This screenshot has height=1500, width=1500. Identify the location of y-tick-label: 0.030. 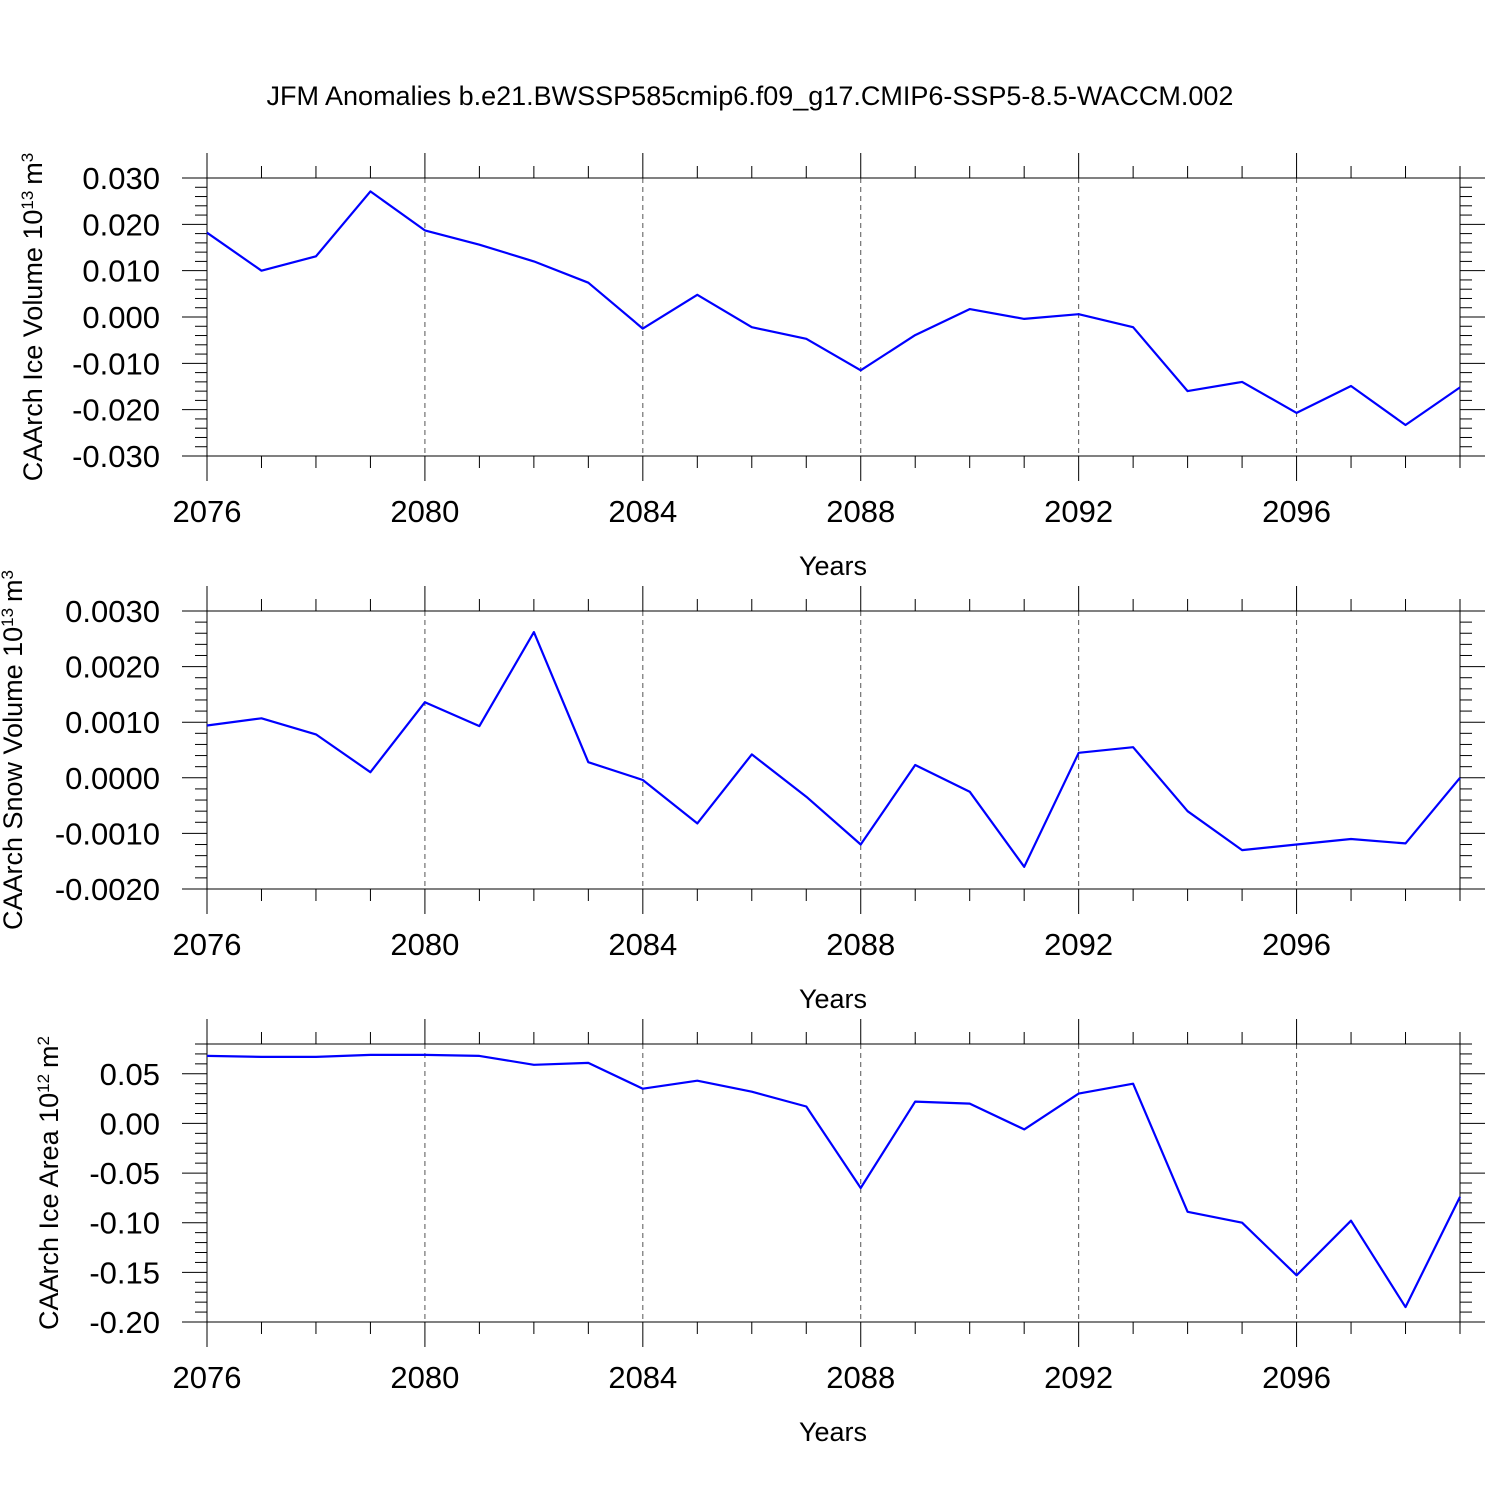
(121, 178).